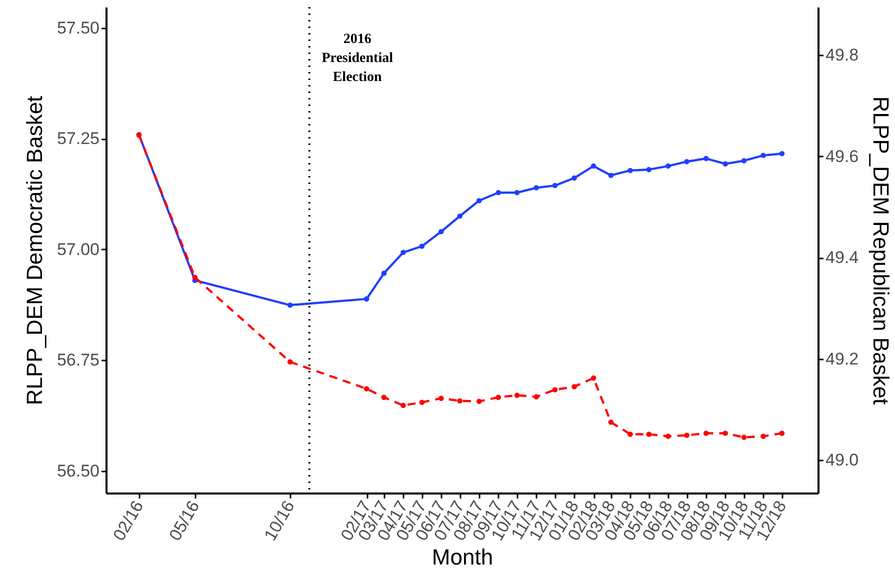  Describe the element at coordinates (78, 360) in the screenshot. I see `y-tick-label: 56.75` at that location.